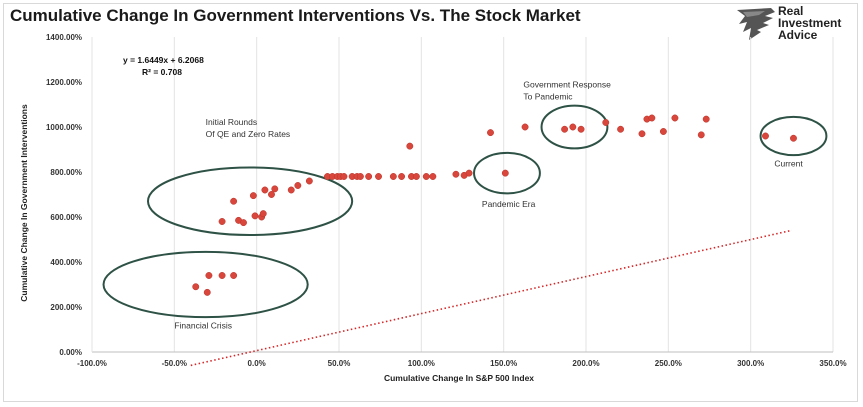  What do you see at coordinates (585, 363) in the screenshot?
I see `x-tick-label: 200.0%` at bounding box center [585, 363].